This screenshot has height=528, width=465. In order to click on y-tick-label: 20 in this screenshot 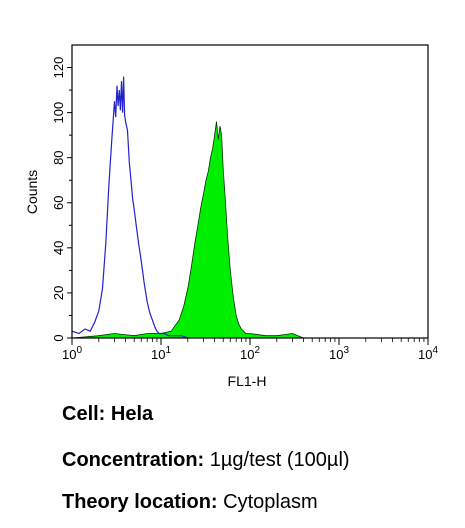, I will do `click(58, 293)`.